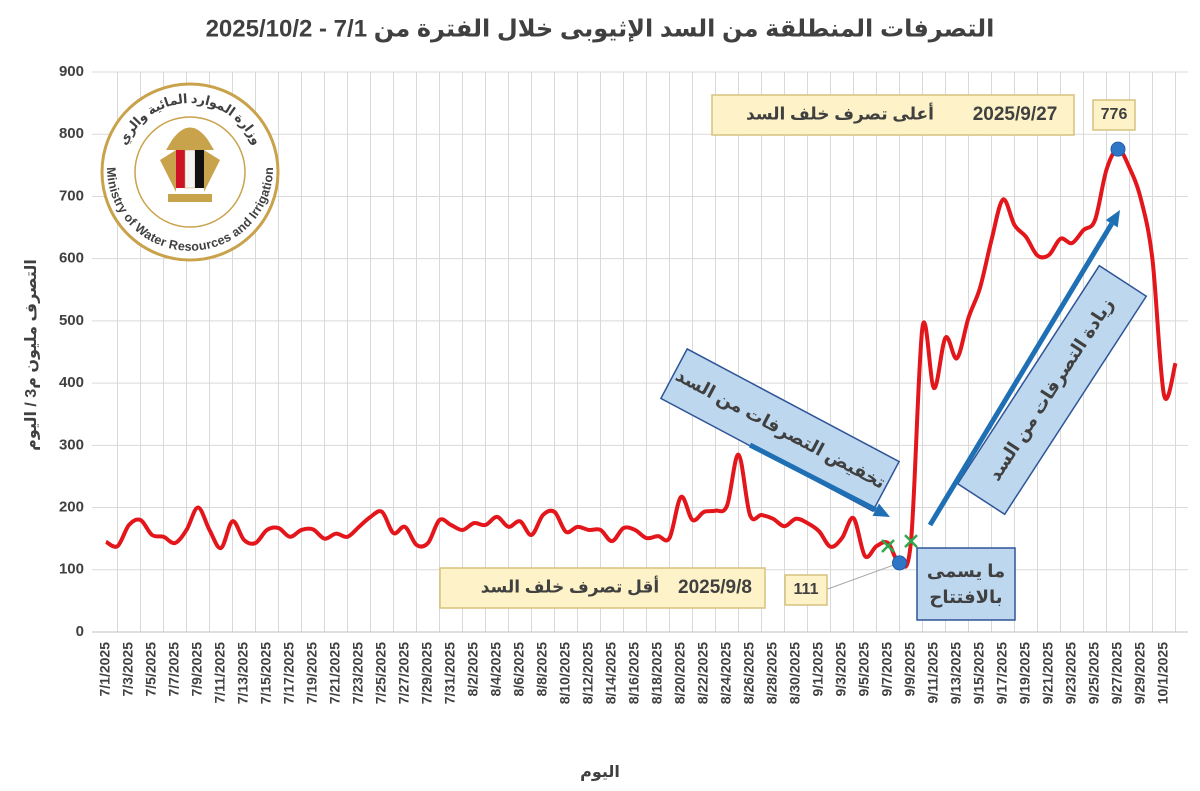  What do you see at coordinates (979, 673) in the screenshot?
I see `x-tick-label: 9/15/2025` at bounding box center [979, 673].